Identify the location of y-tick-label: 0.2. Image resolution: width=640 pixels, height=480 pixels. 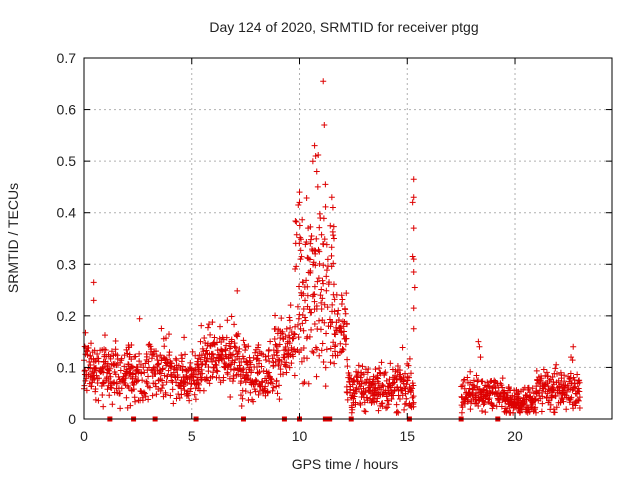
(67, 316).